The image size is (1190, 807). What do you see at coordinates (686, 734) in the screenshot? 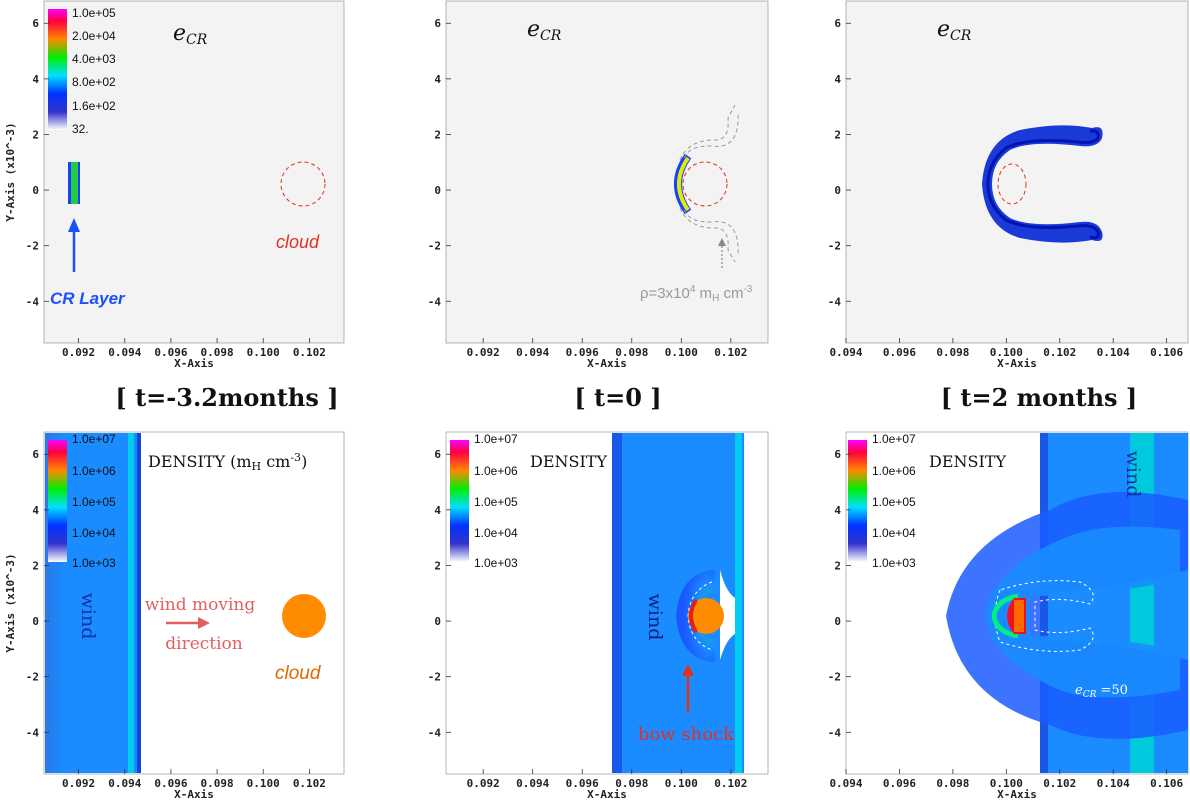
I see `bow-shock-label: bow shock` at bounding box center [686, 734].